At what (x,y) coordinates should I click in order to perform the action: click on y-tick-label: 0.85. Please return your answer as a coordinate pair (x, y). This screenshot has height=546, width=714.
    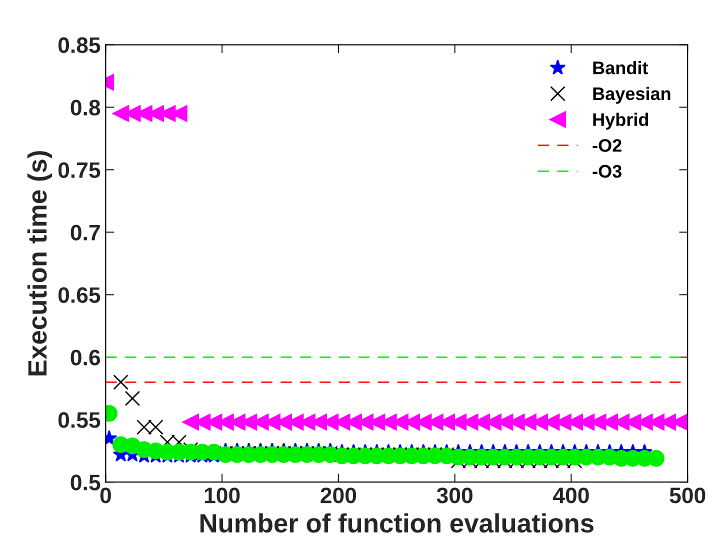
    Looking at the image, I should click on (79, 45).